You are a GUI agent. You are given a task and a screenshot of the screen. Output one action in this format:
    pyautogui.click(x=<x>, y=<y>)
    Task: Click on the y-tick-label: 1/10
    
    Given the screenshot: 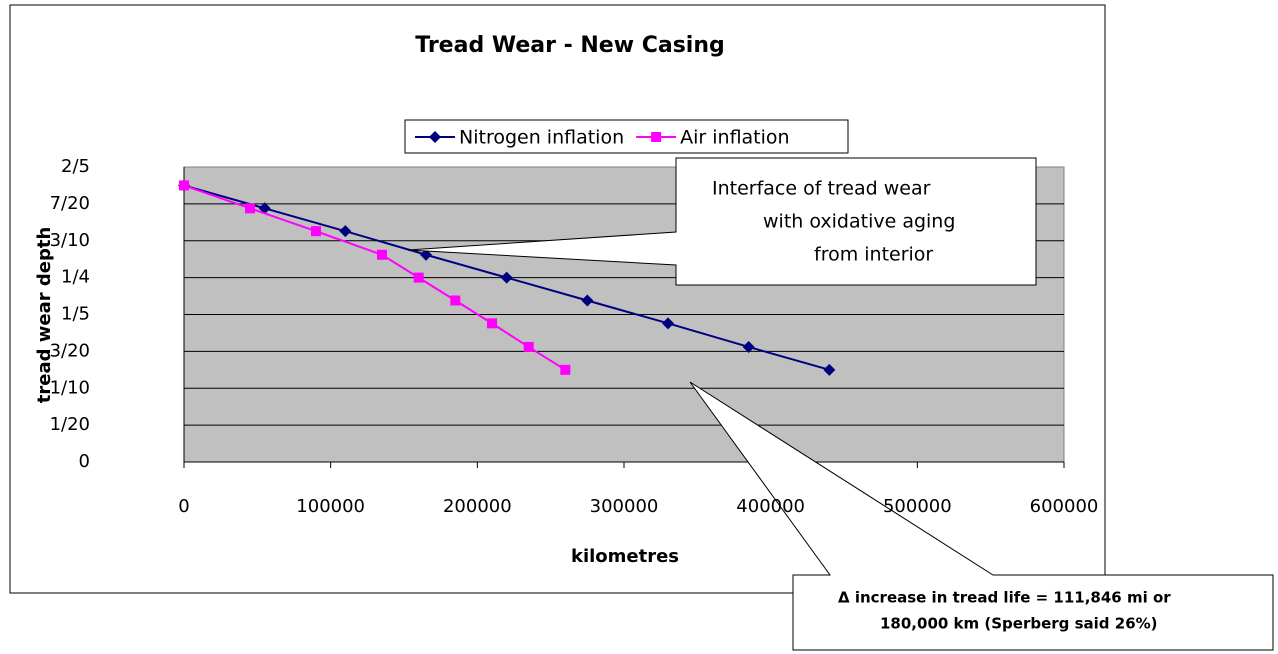 What is the action you would take?
    pyautogui.click(x=70, y=387)
    